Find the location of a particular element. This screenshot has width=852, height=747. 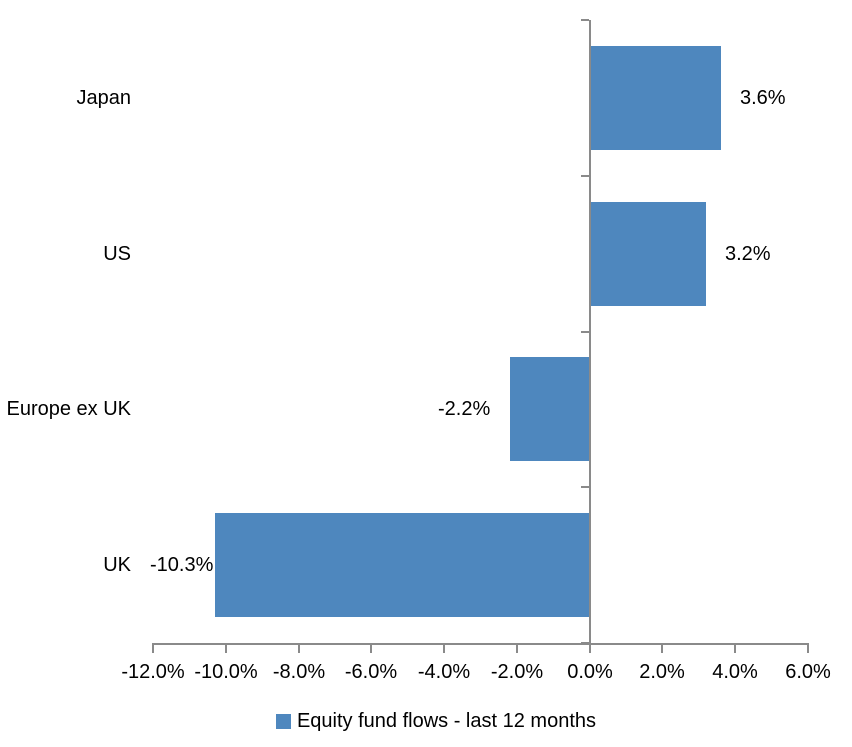

value-axis-tick-label: -8.0% is located at coordinates (299, 672).